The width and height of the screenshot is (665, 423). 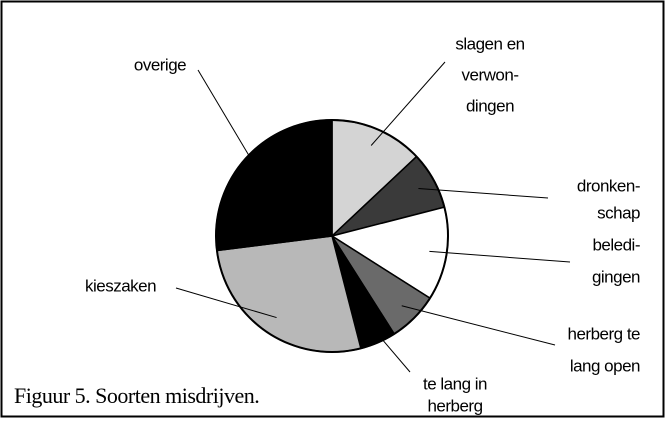 What do you see at coordinates (136, 395) in the screenshot?
I see `chart-title: Figuur 5. Soorten misdrijven.` at bounding box center [136, 395].